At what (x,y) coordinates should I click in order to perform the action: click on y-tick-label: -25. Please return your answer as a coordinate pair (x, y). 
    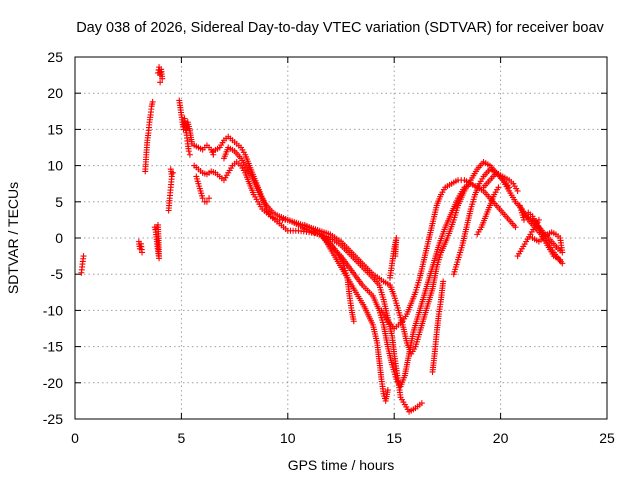
    Looking at the image, I should click on (53, 419).